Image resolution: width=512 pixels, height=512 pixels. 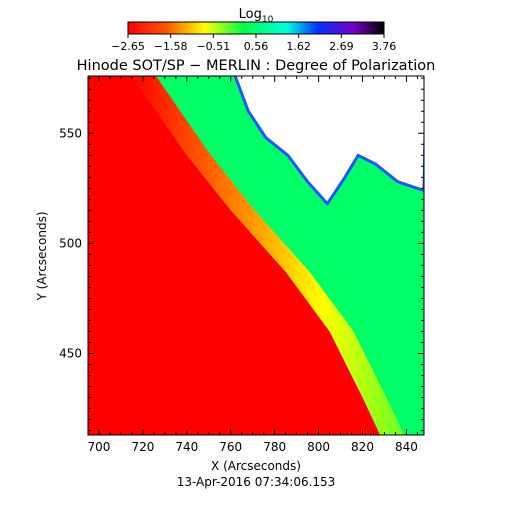 I want to click on colorbar-ticks: −2.65 −1.58 −0.51 0.56 1.62 2.69 3.76, so click(x=253, y=43).